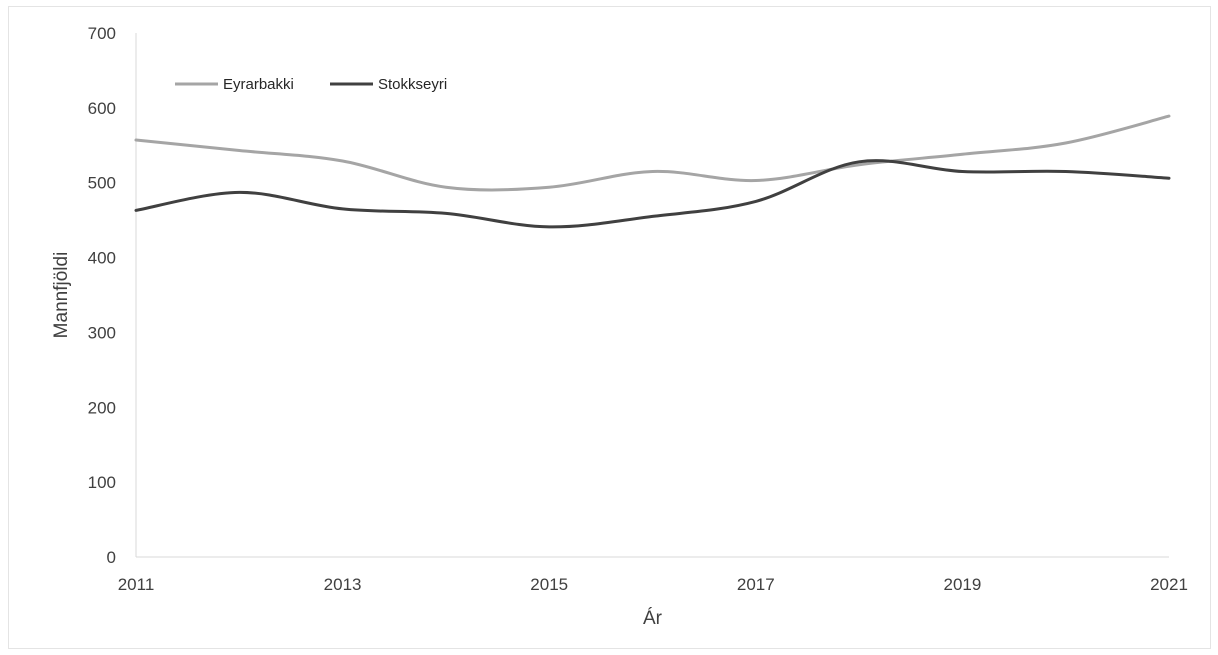 This screenshot has width=1218, height=655. I want to click on y-tick-label: 400, so click(102, 258).